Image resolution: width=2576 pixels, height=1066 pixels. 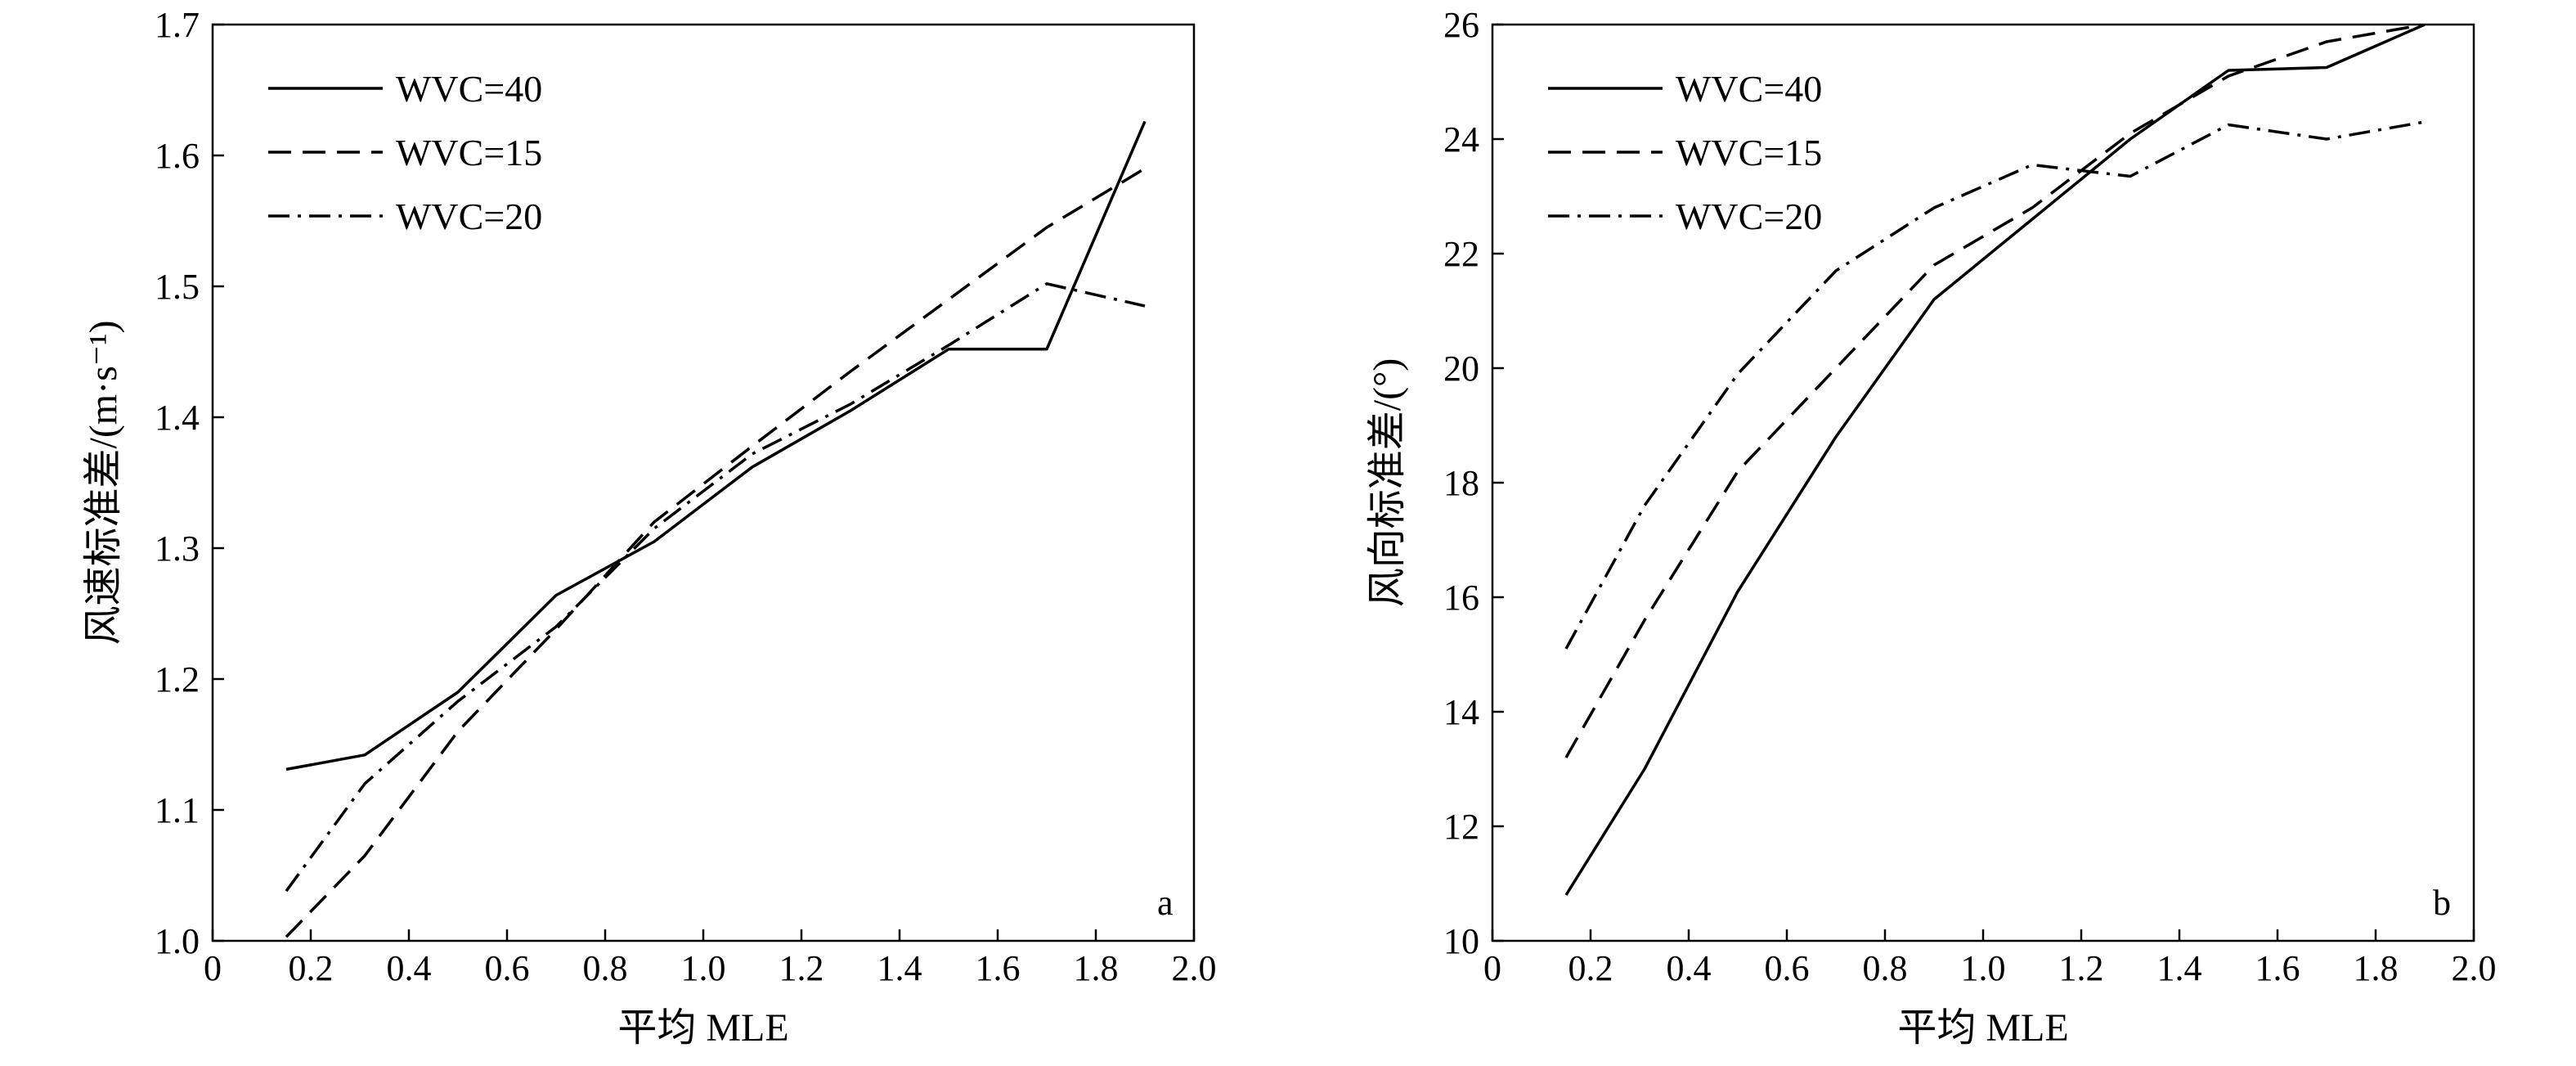 What do you see at coordinates (177, 156) in the screenshot?
I see `y-tick-label: 1.6` at bounding box center [177, 156].